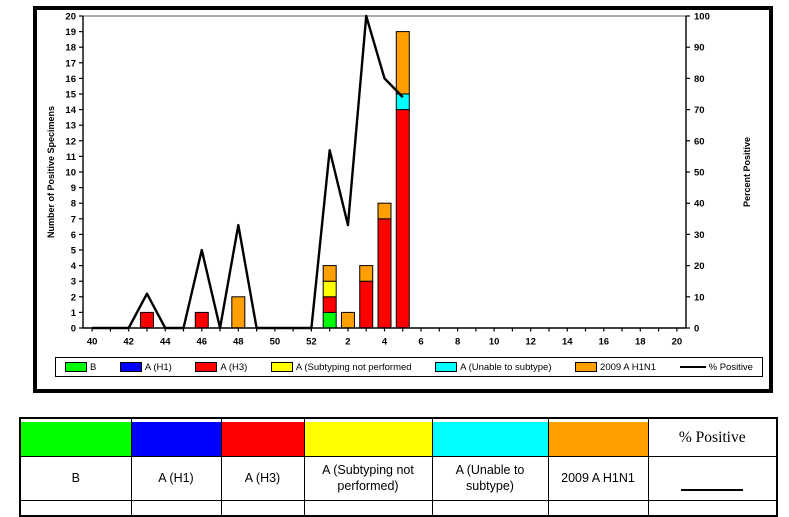 The height and width of the screenshot is (517, 789). What do you see at coordinates (71, 157) in the screenshot?
I see `svg-text: 11` at bounding box center [71, 157].